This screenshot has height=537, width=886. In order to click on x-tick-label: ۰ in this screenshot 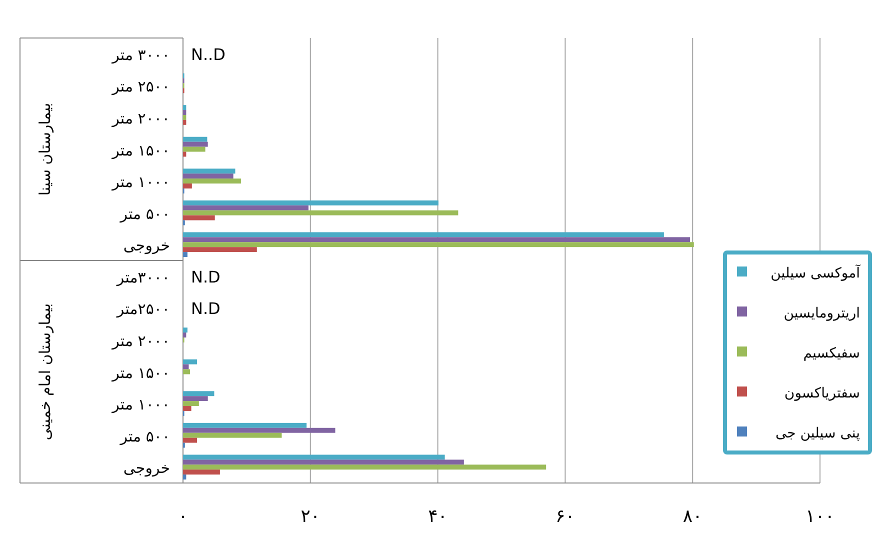, I will do `click(183, 516)`.